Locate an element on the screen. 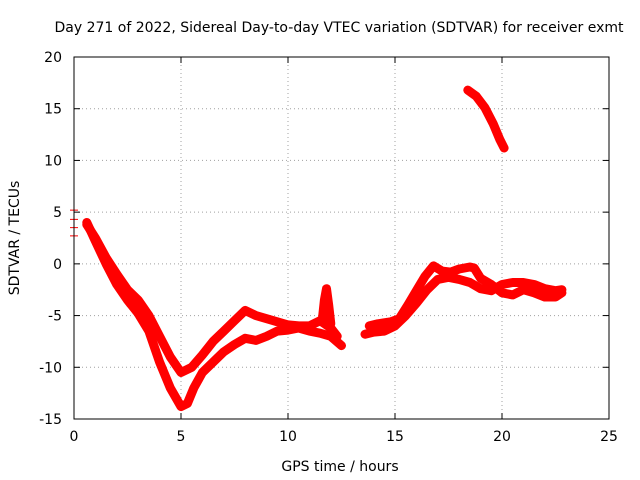  series-afternoon-trace-b is located at coordinates (465, 296).